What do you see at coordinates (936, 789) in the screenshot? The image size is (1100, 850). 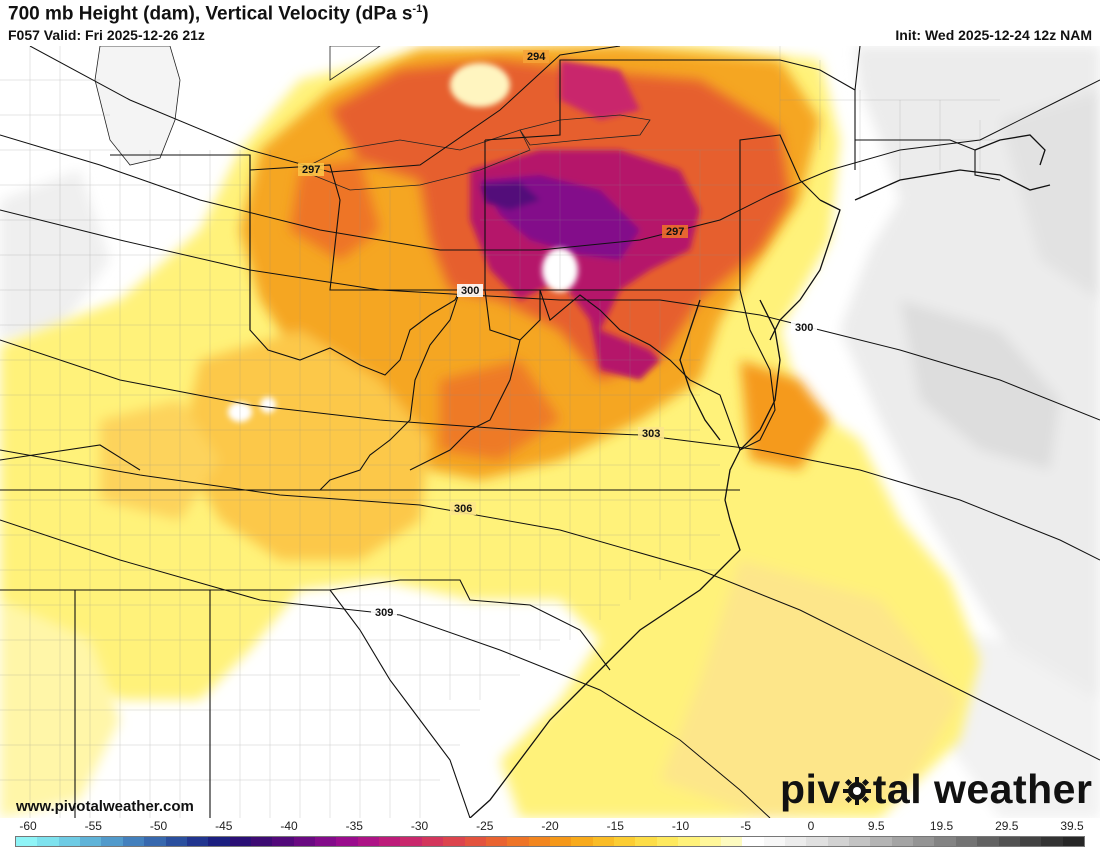 I see `brand-logo: piv tal weather` at bounding box center [936, 789].